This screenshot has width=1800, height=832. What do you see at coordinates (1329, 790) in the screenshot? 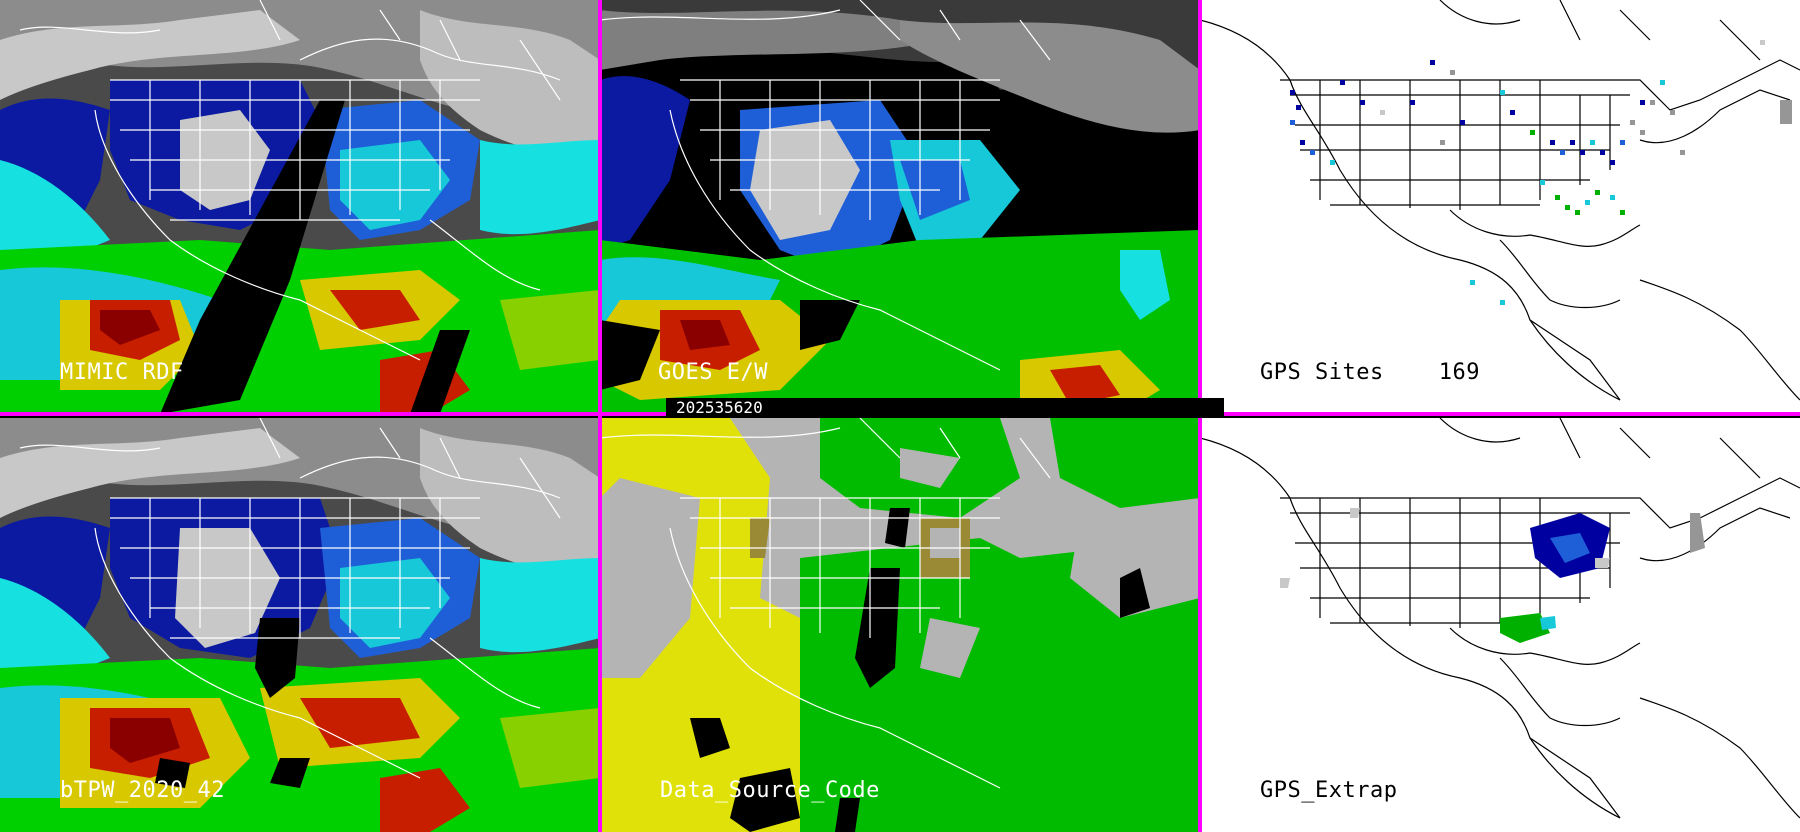
I see `panel-label-gps-extrap: GPS_Extrap` at bounding box center [1329, 790].